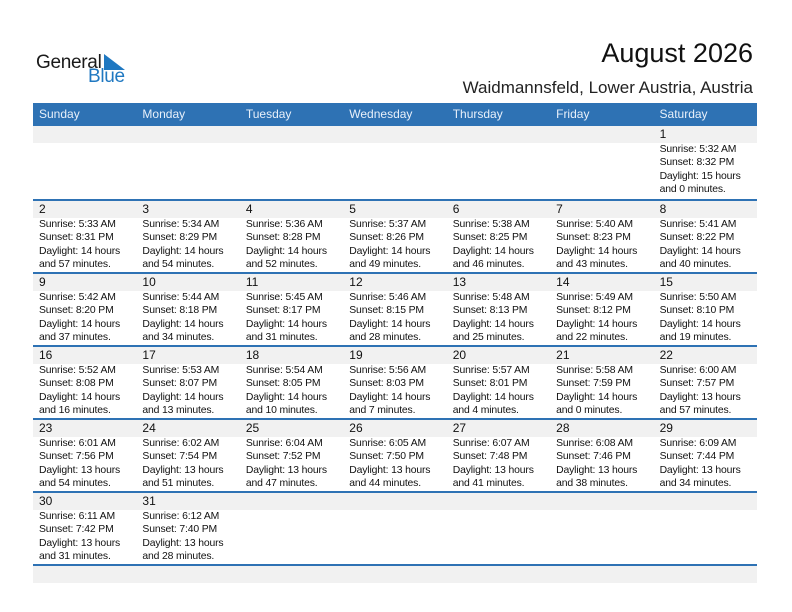  Describe the element at coordinates (75, 411) in the screenshot. I see `daylight-minutes-text: and 16 minutes.` at that location.